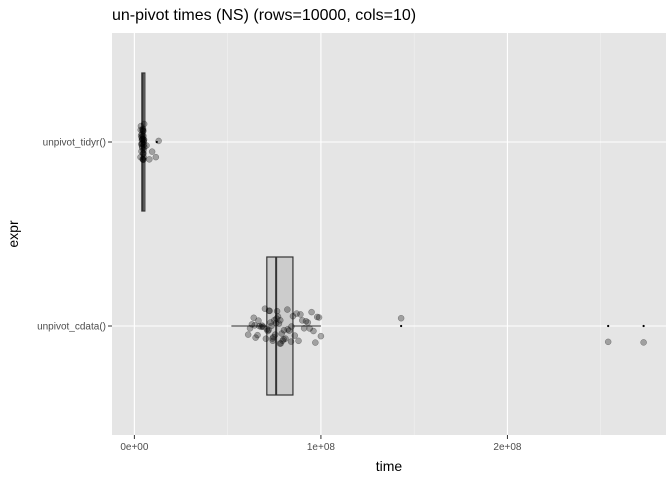  Describe the element at coordinates (134, 447) in the screenshot. I see `x-tick-label: 0e+00` at that location.